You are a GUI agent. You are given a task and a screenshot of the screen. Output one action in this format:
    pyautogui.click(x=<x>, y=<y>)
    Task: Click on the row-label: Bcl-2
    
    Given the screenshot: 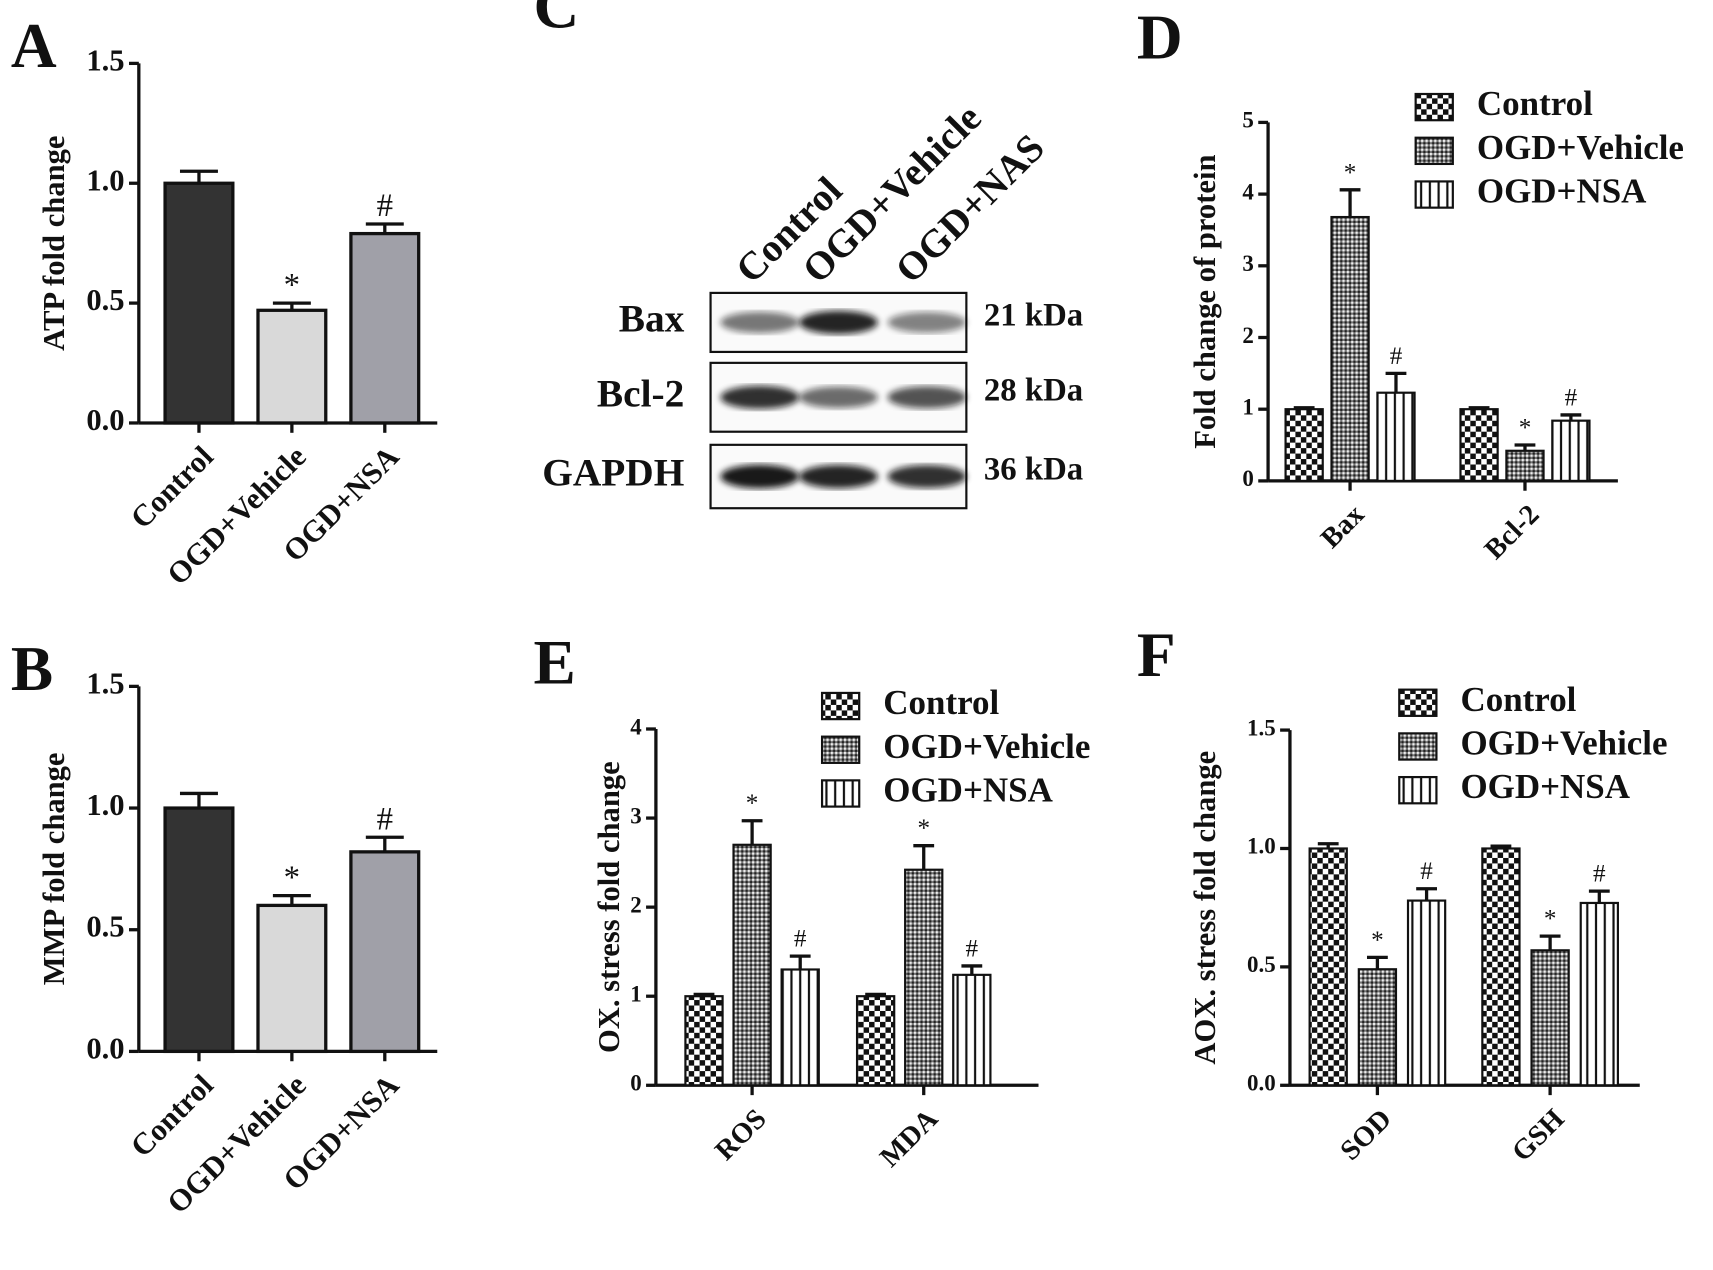 What is the action you would take?
    pyautogui.click(x=640, y=393)
    